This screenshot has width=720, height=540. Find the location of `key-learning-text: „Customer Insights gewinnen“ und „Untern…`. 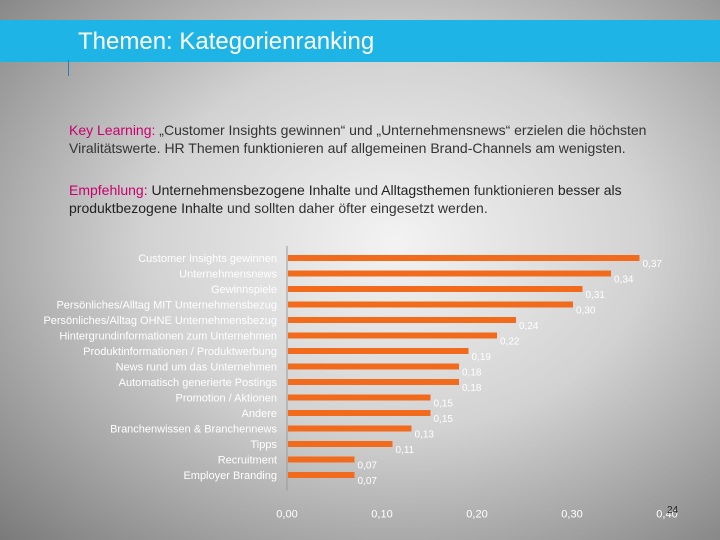

key-learning-text: „Customer Insights gewinnen“ und „Untern… is located at coordinates (358, 139).